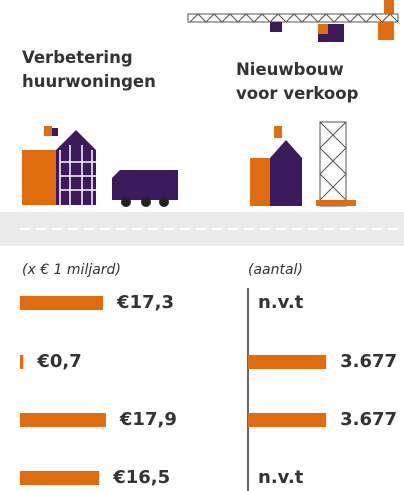 This screenshot has height=491, width=404. I want to click on house-left, so click(100, 166).